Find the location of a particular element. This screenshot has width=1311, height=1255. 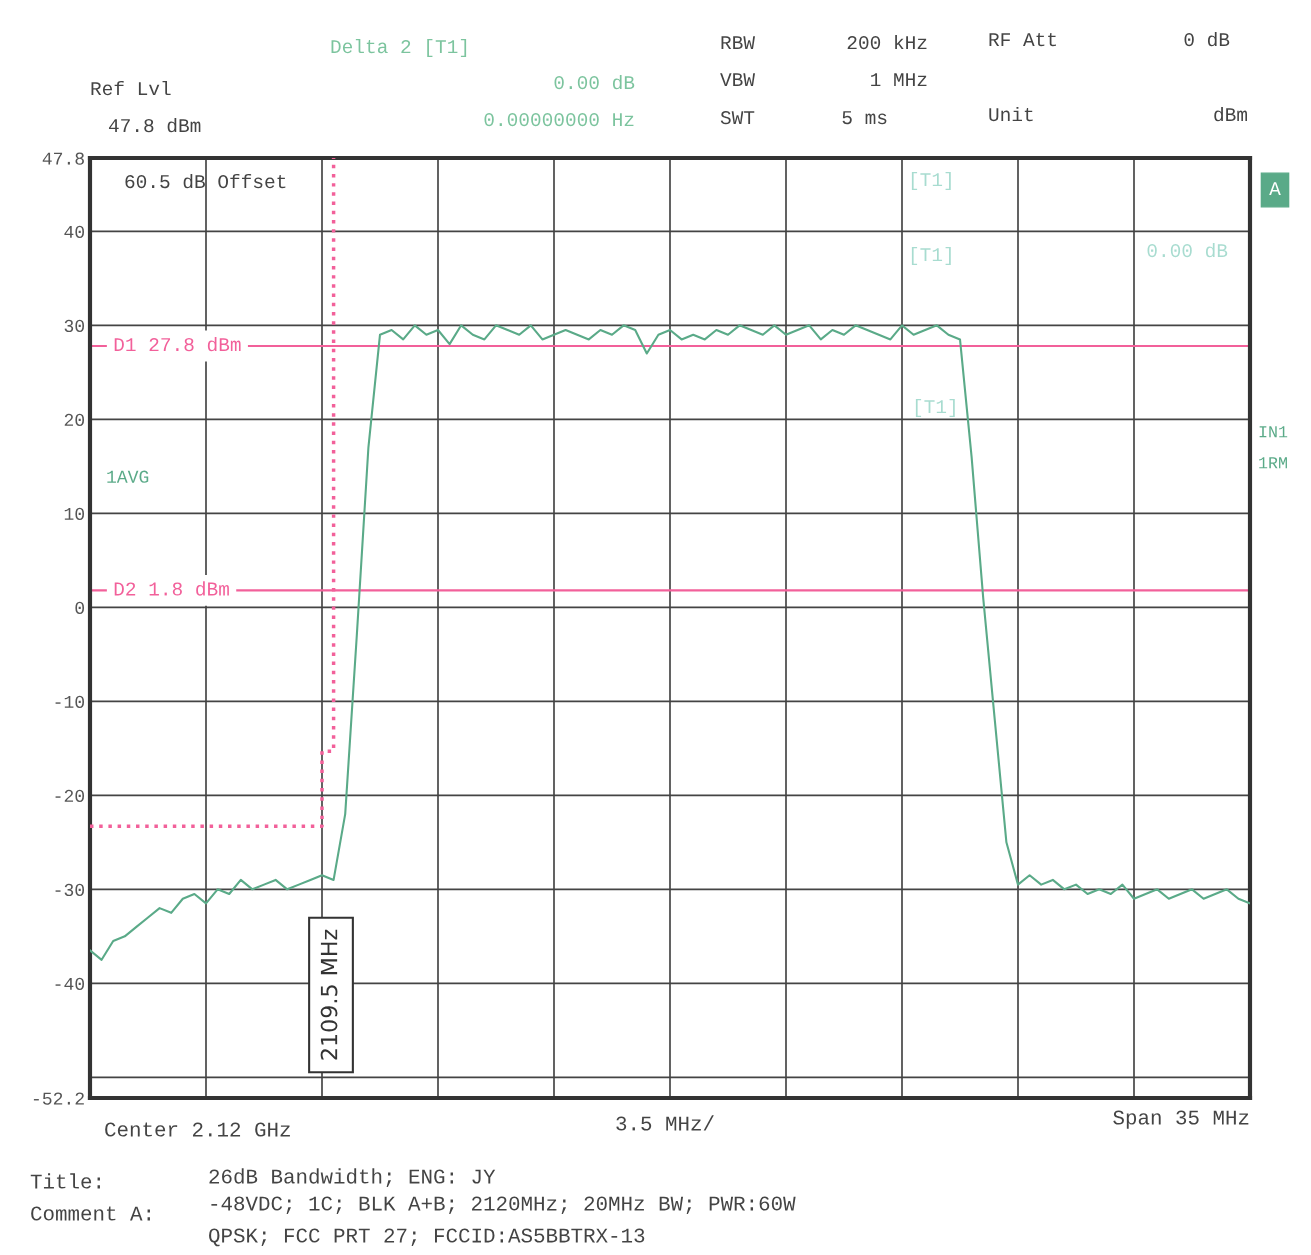

text: SWT is located at coordinates (737, 118).